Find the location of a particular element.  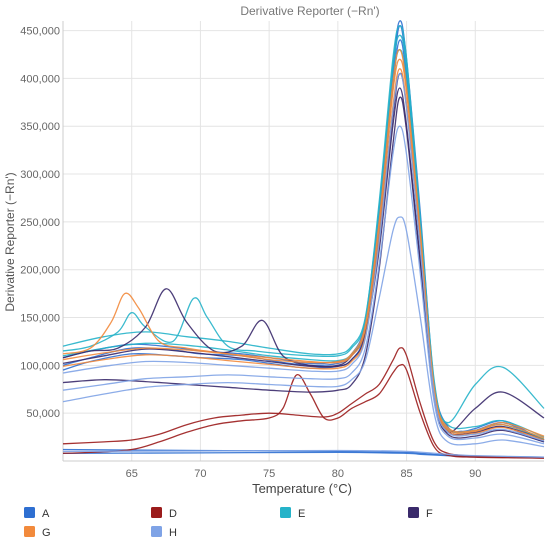

x-tick-label: 70 is located at coordinates (200, 474).